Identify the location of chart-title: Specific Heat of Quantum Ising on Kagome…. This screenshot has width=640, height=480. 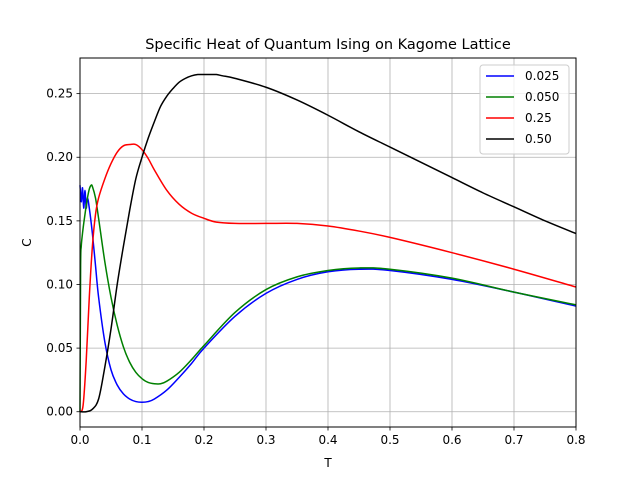
(328, 45).